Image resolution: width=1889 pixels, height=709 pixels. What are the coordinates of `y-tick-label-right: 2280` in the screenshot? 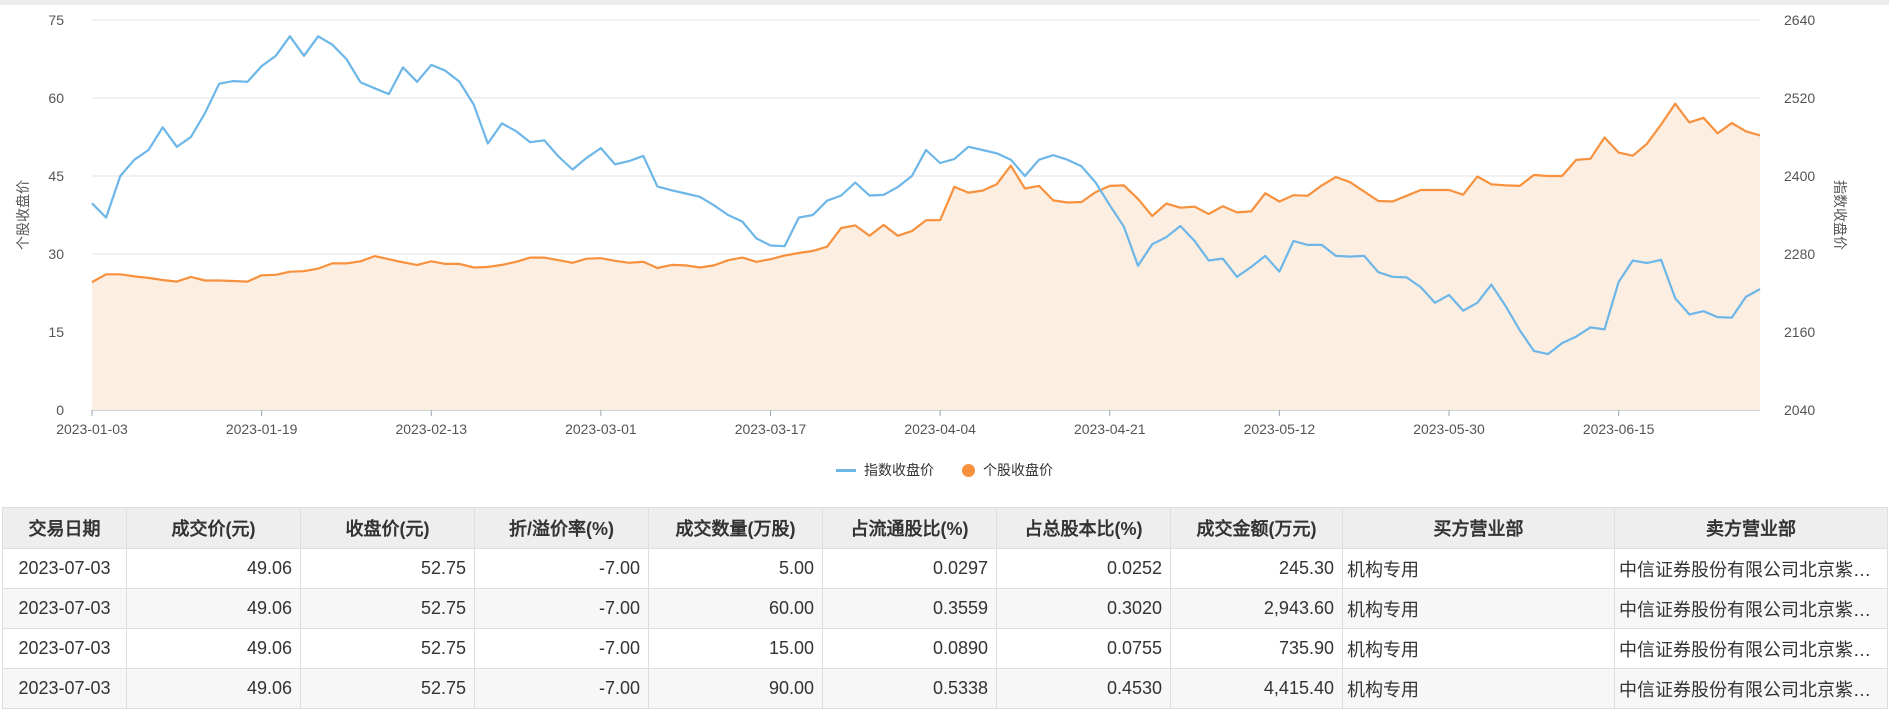 It's located at (1799, 254).